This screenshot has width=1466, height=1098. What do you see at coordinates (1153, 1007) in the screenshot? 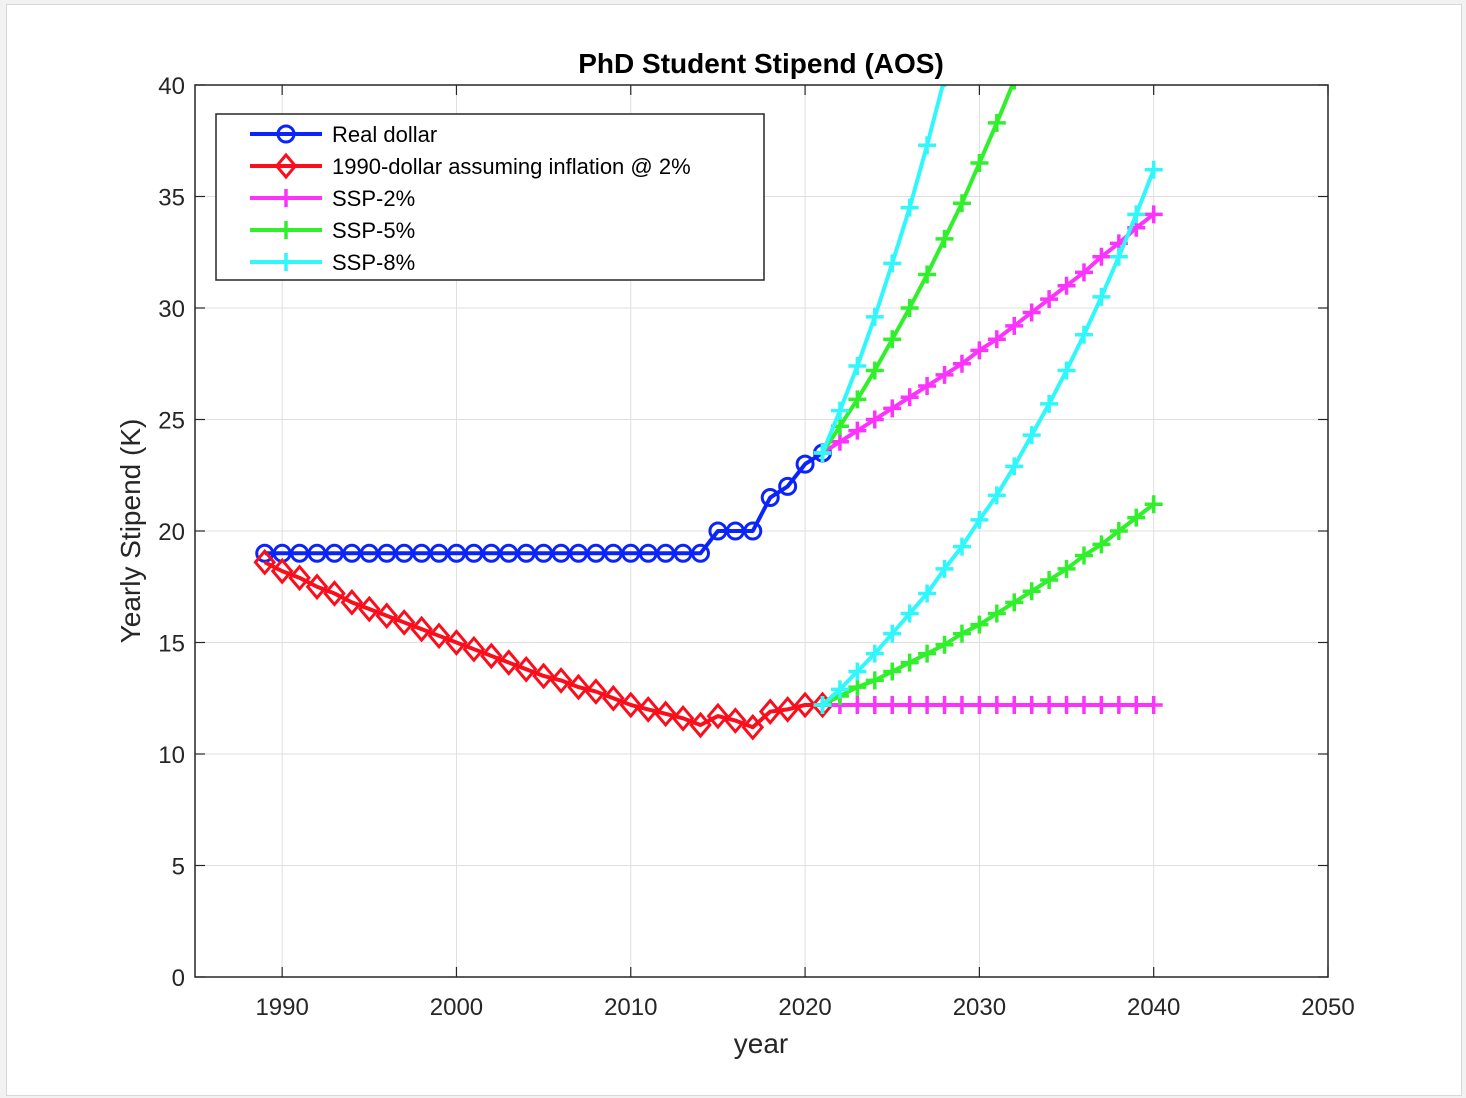
I see `x-tick-label: 2040` at bounding box center [1153, 1007].